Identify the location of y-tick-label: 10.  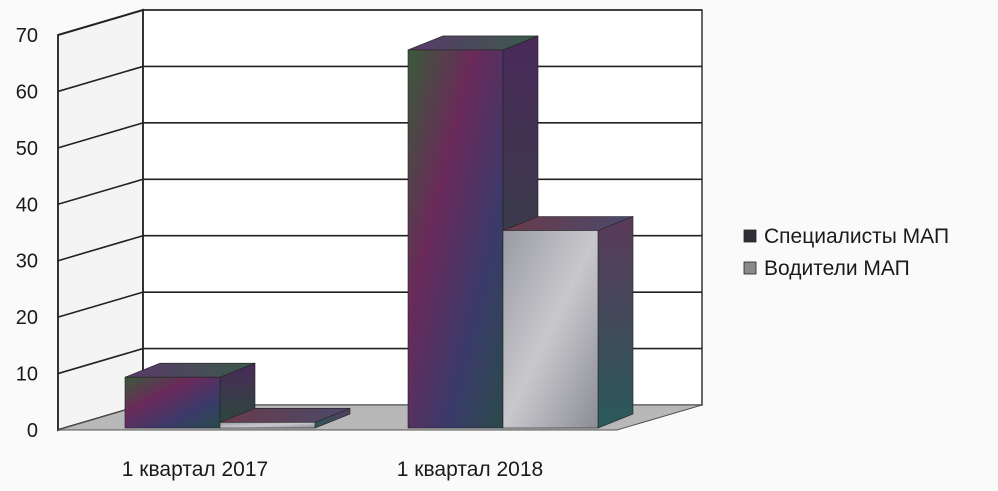
(27, 375).